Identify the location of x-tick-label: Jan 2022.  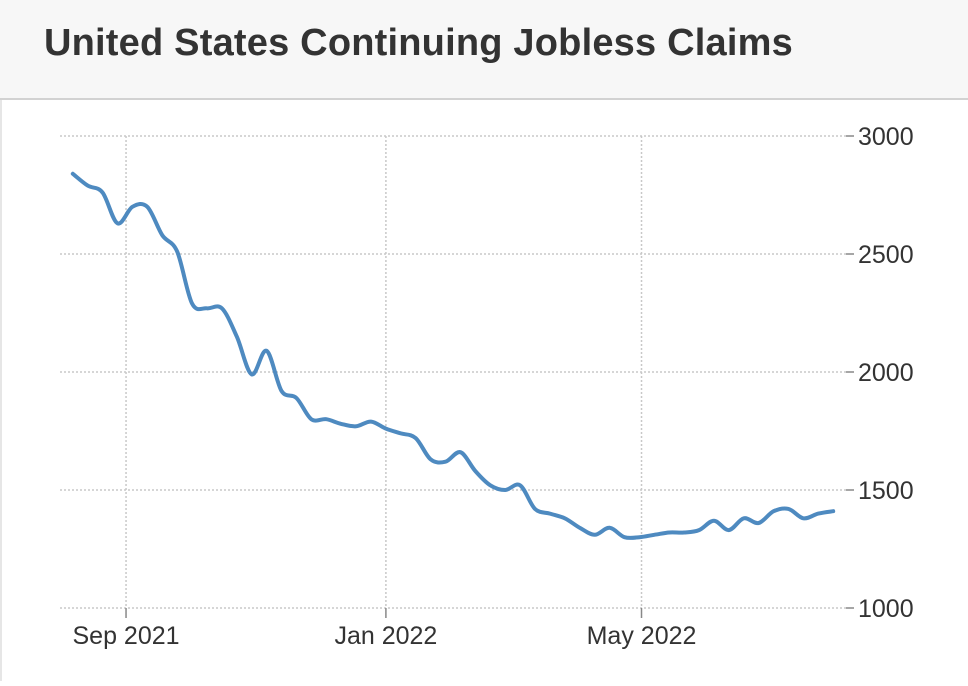
(385, 636).